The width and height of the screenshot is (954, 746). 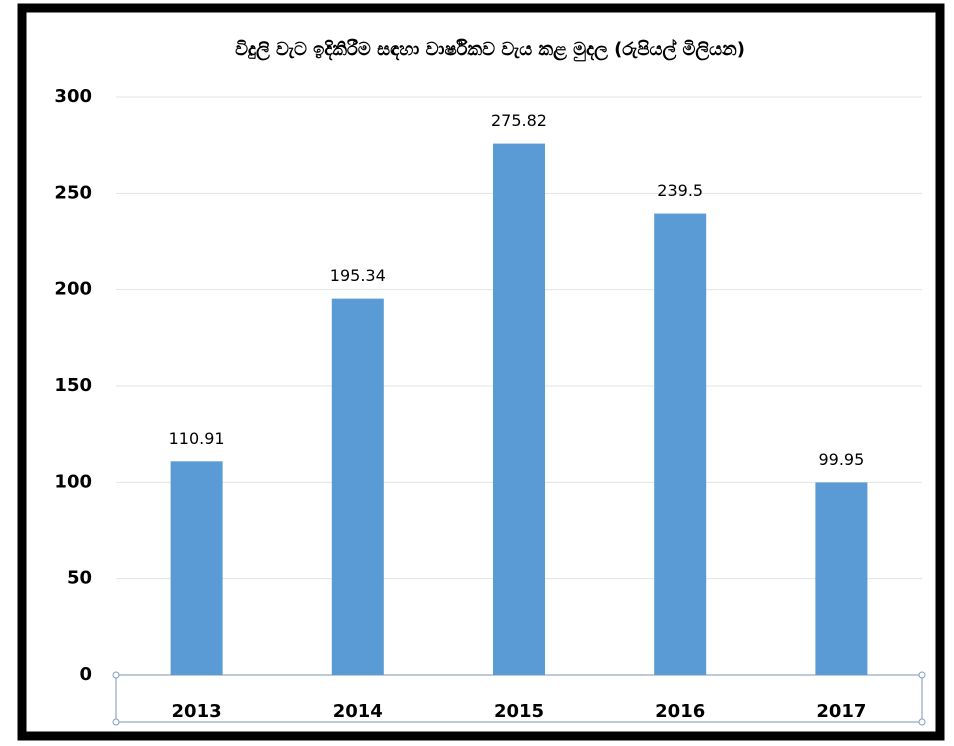 What do you see at coordinates (841, 459) in the screenshot?
I see `data-label: 99.95` at bounding box center [841, 459].